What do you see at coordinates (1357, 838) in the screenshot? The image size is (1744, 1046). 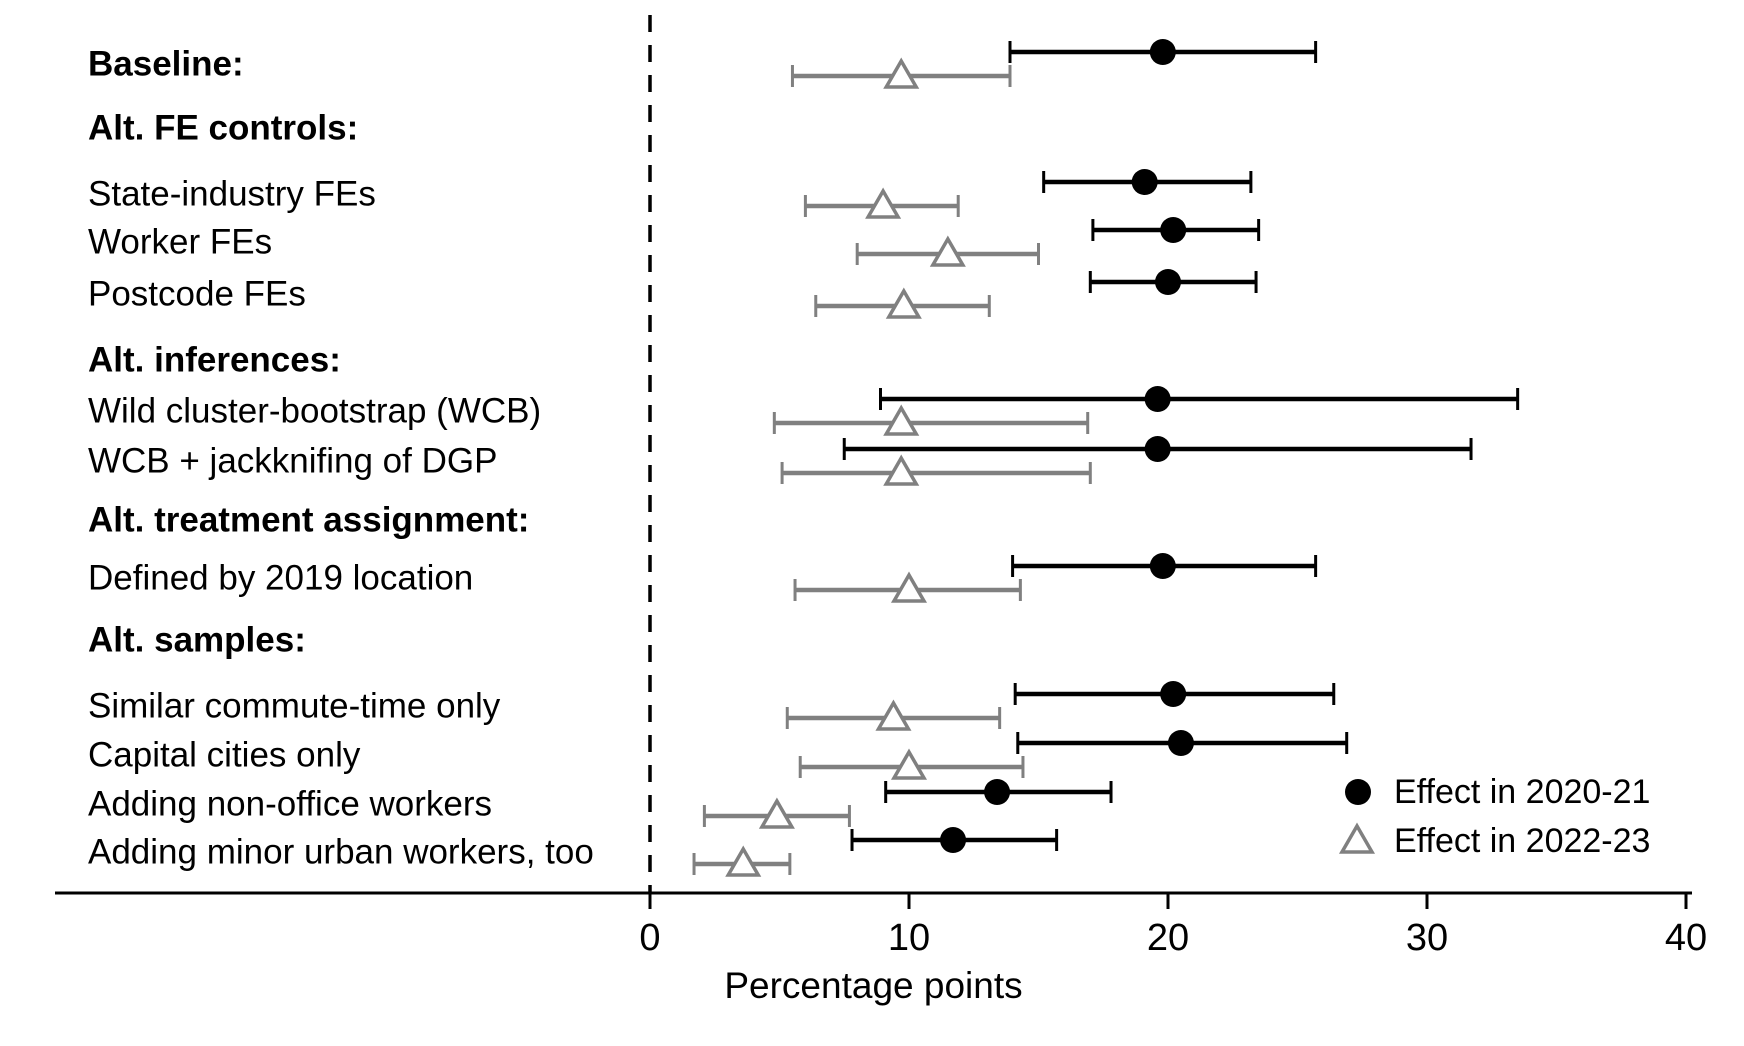 I see `legend-open-triangle-icon` at bounding box center [1357, 838].